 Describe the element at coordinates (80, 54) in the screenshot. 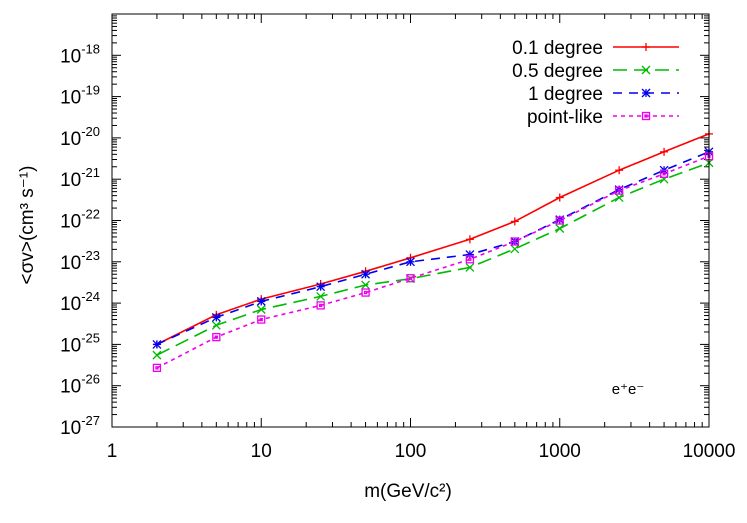

I see `y-tick-label: 10-18` at that location.